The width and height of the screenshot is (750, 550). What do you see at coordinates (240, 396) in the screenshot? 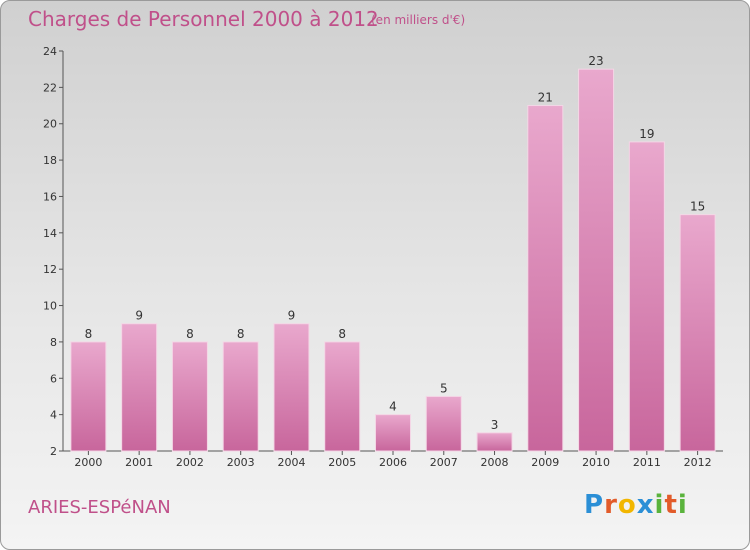
I see `bar-2003` at bounding box center [240, 396].